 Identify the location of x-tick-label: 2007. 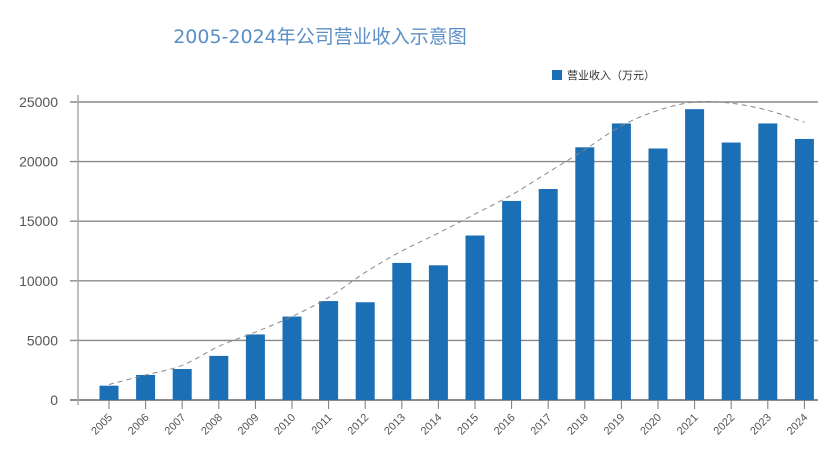
(176, 425).